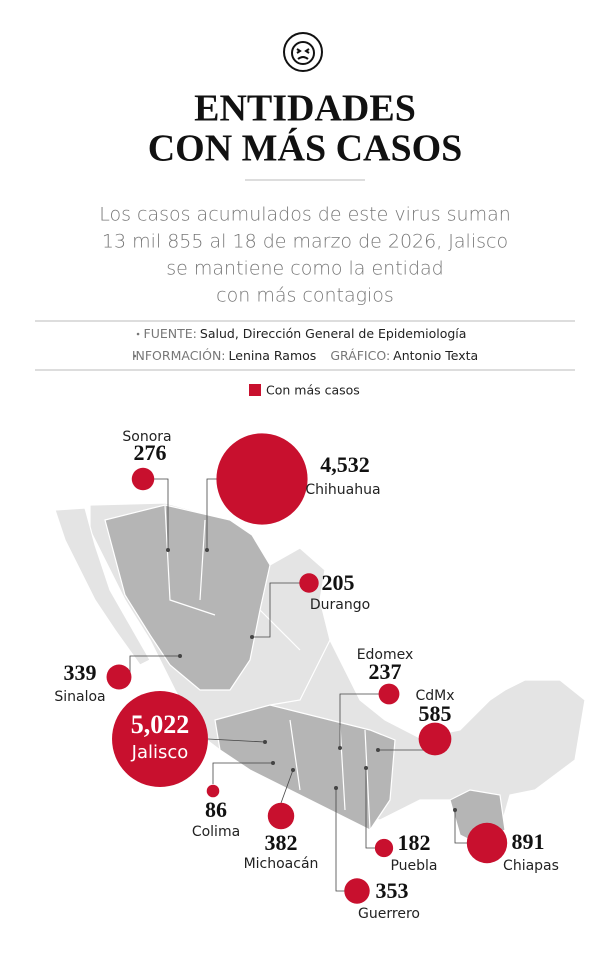 This screenshot has height=977, width=610. What do you see at coordinates (305, 215) in the screenshot?
I see `subtitle: Los casos acumulados de este virus suman` at bounding box center [305, 215].